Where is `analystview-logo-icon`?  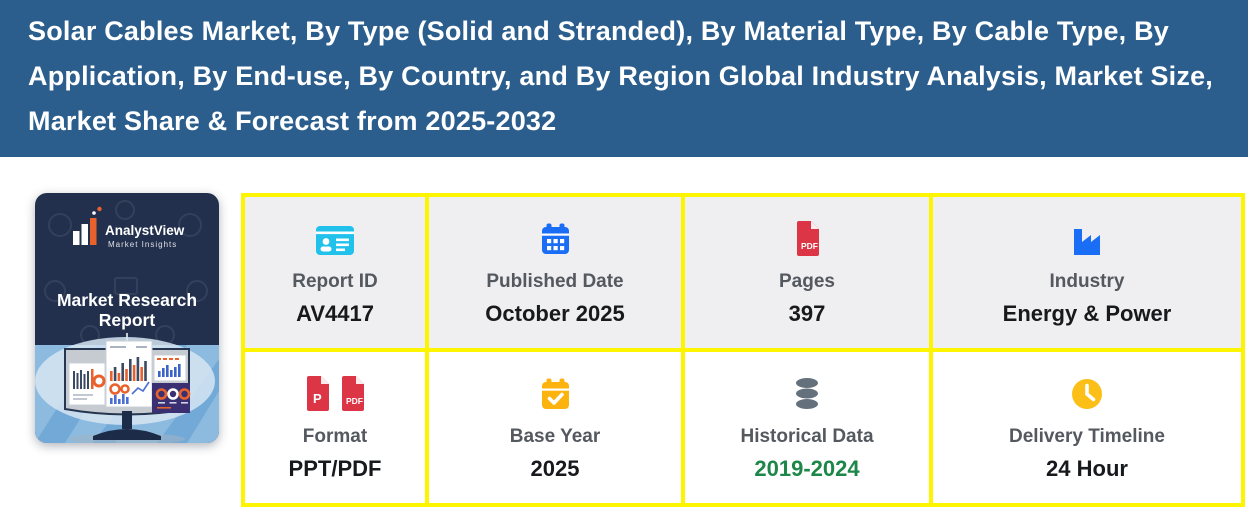
analystview-logo-icon is located at coordinates (87, 225).